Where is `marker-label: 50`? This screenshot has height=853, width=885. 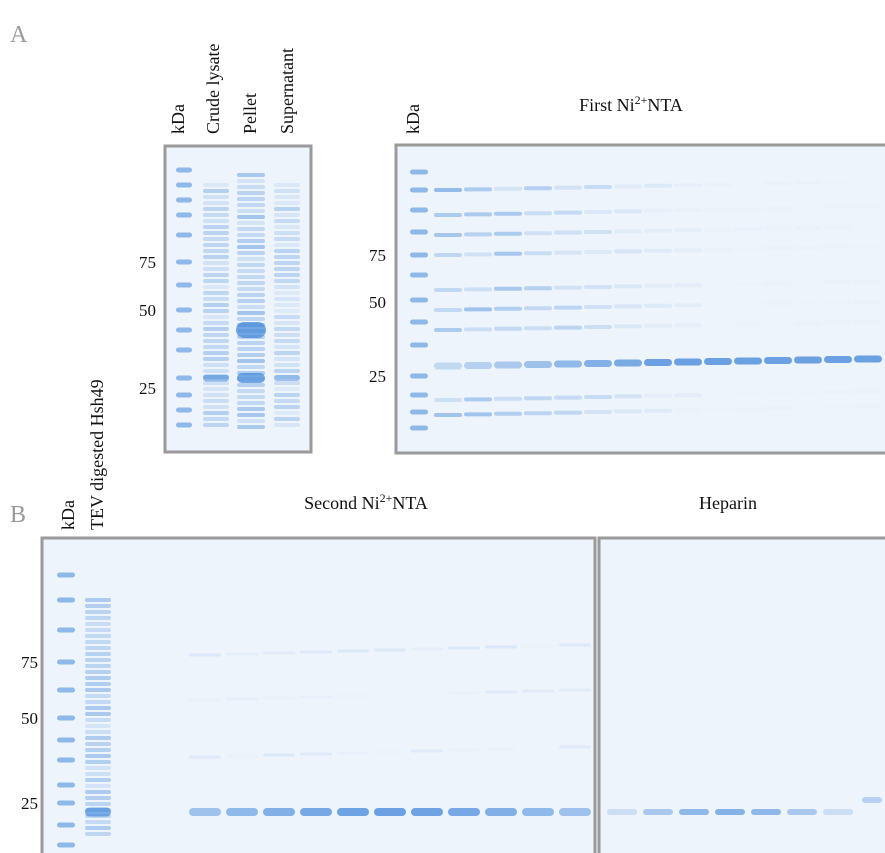 marker-label: 50 is located at coordinates (147, 310).